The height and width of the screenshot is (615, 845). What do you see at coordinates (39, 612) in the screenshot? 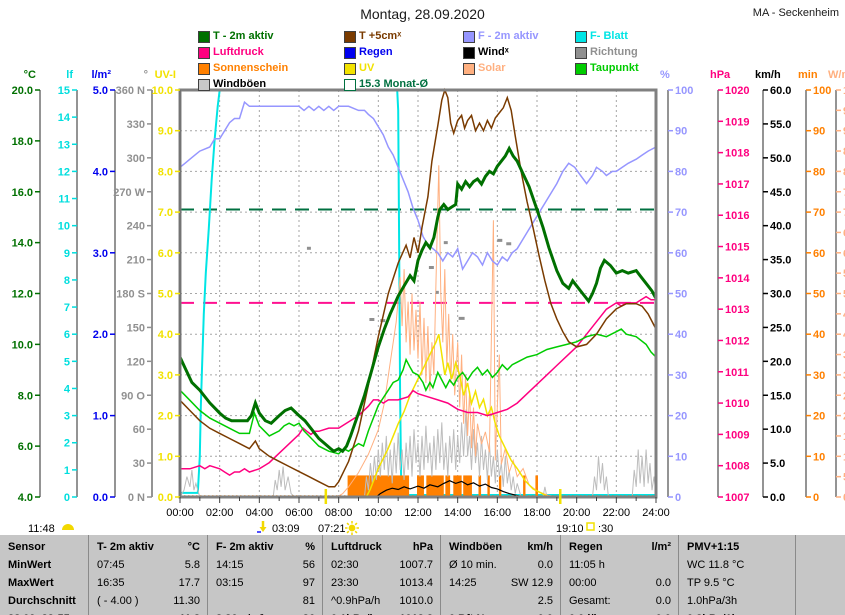
I see `row-label: 28.09. 23:55` at bounding box center [39, 612].